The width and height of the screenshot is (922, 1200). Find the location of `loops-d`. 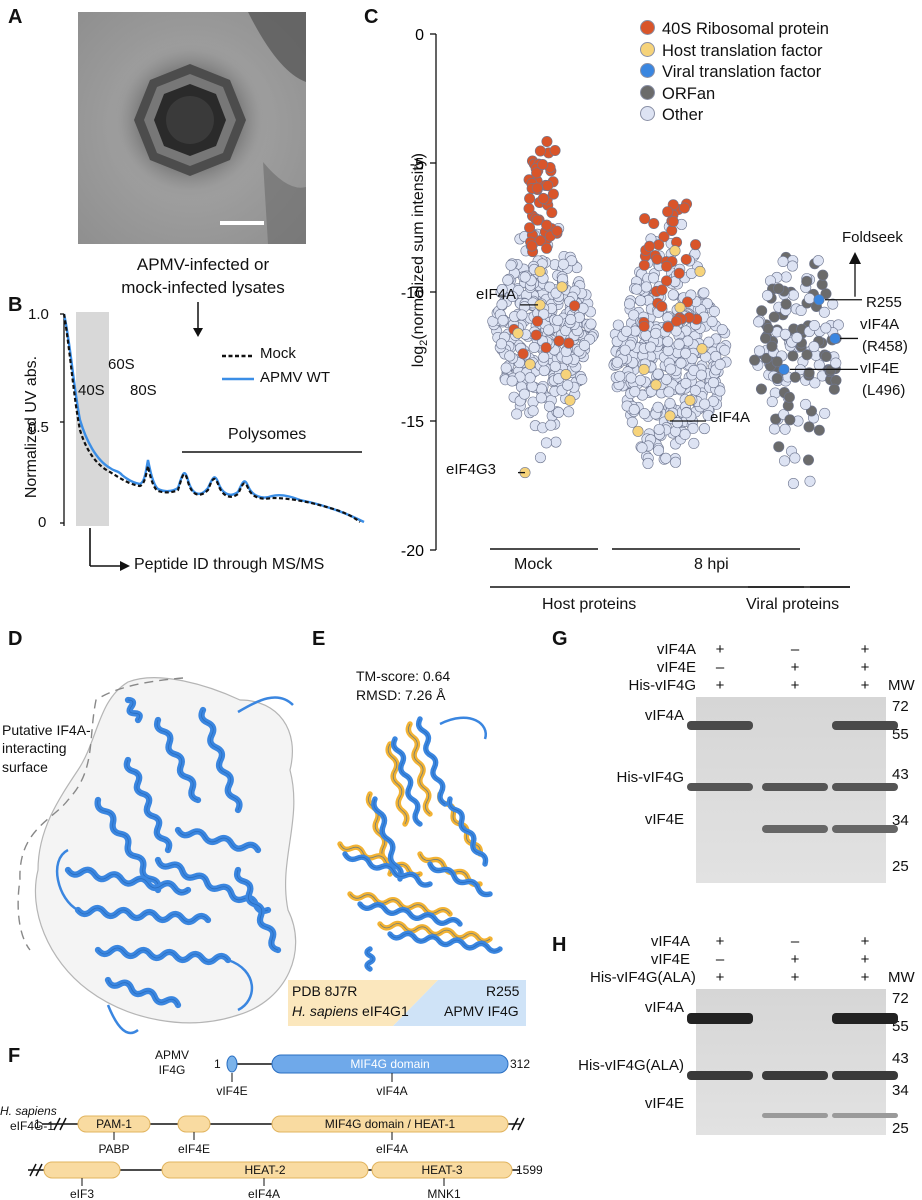

loops-d is located at coordinates (174, 865).